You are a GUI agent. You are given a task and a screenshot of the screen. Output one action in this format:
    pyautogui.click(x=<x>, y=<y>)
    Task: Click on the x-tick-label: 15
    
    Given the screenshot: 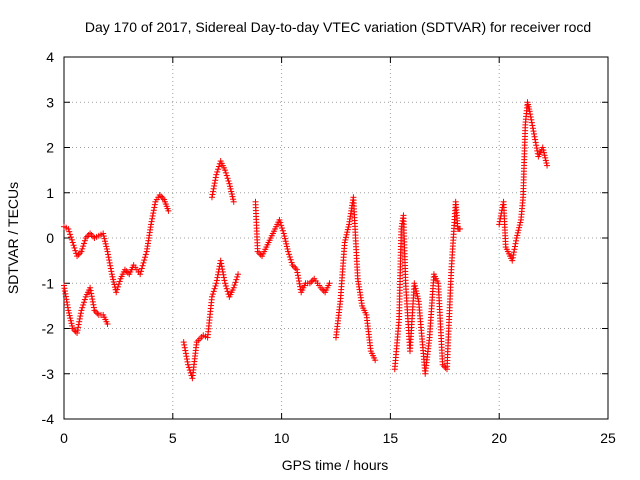 What is the action you would take?
    pyautogui.click(x=391, y=438)
    